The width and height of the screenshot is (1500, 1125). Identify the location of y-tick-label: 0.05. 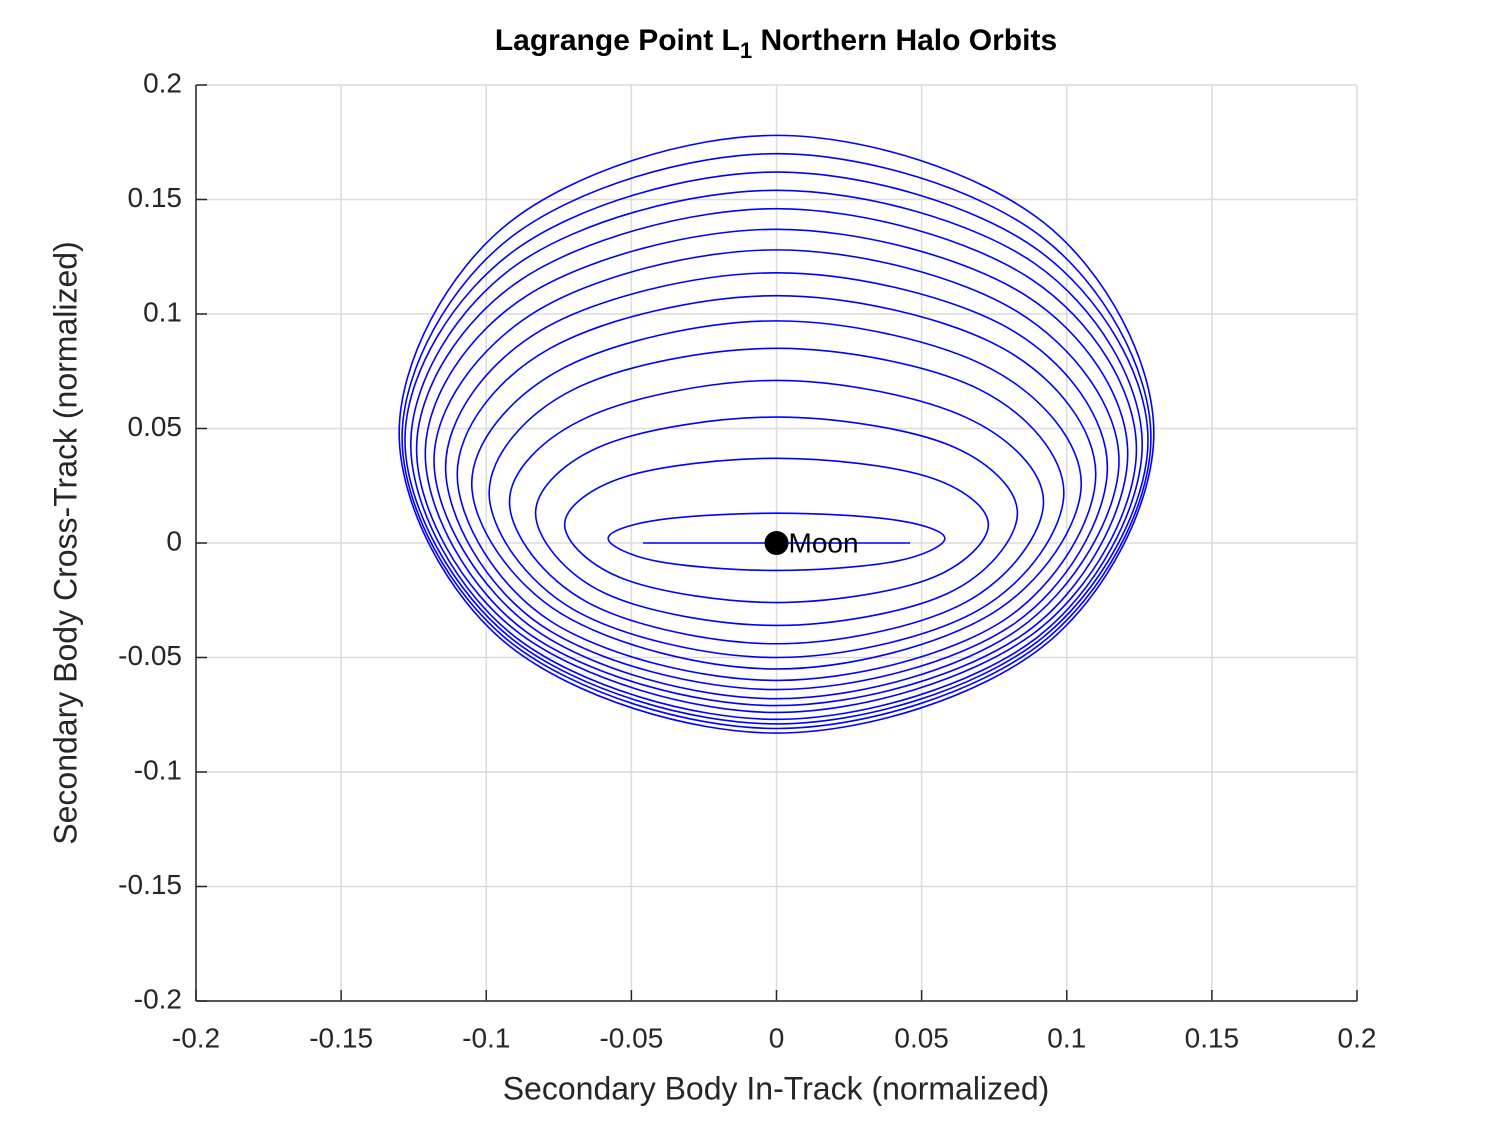
(155, 426).